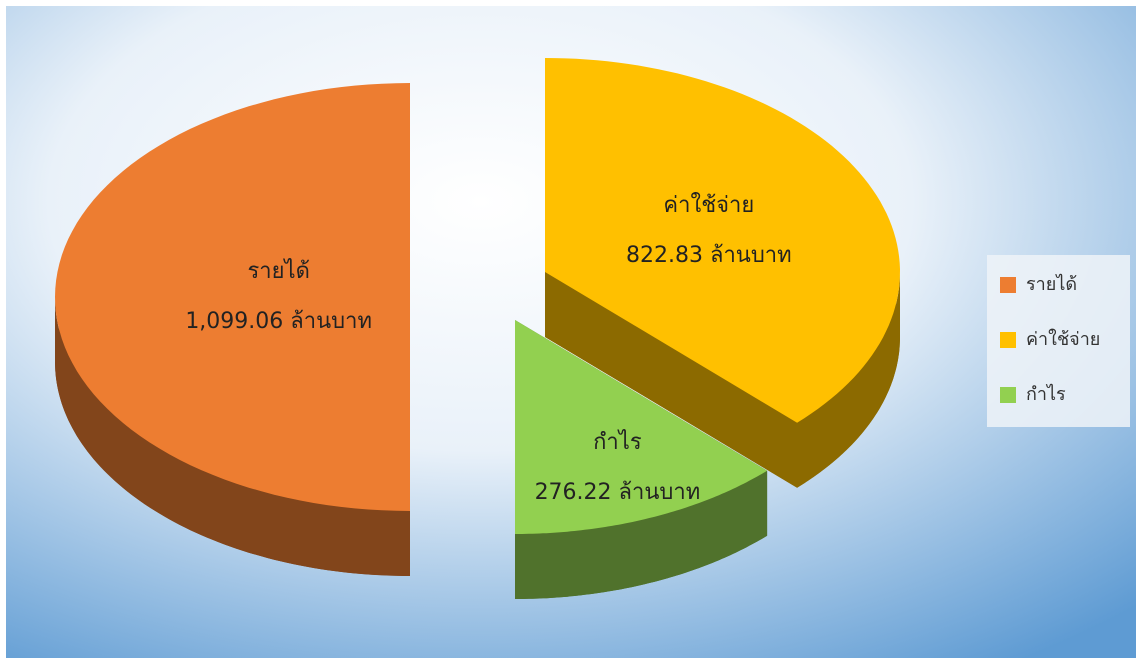 The image size is (1142, 664). What do you see at coordinates (709, 255) in the screenshot?
I see `data-label-value: 822.83 ล้านบาท` at bounding box center [709, 255].